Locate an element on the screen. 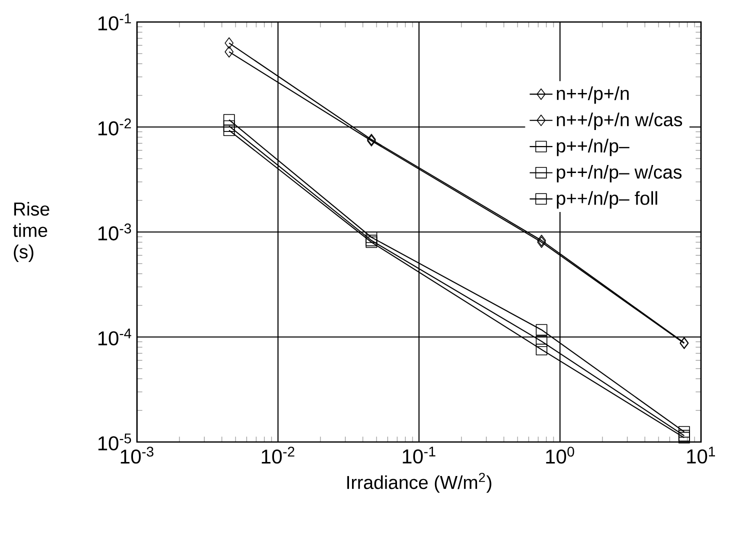 Image resolution: width=731 pixels, height=533 pixels. y-tick-label: 10$^{-4}$ is located at coordinates (115, 337).